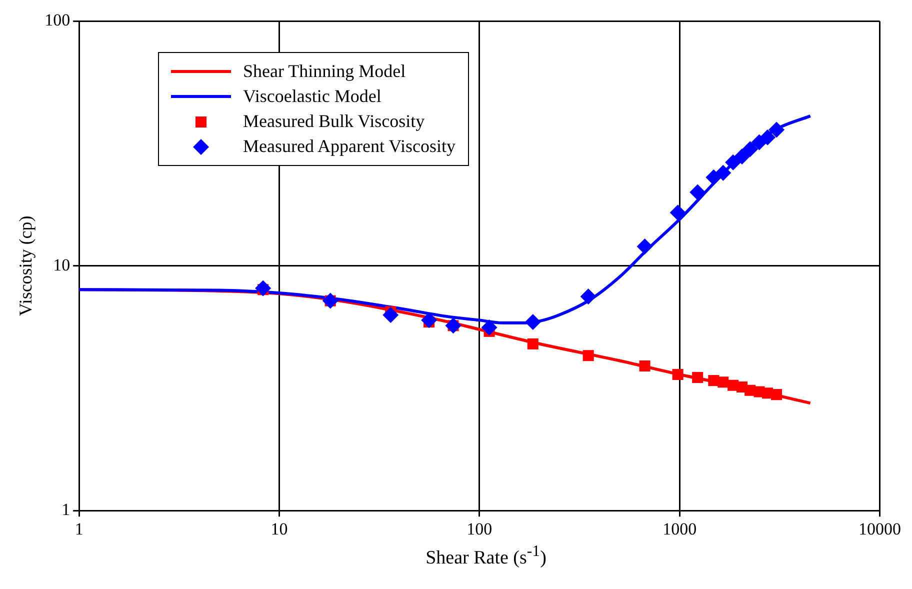  Describe the element at coordinates (66, 510) in the screenshot. I see `y-tick-label: 1` at that location.